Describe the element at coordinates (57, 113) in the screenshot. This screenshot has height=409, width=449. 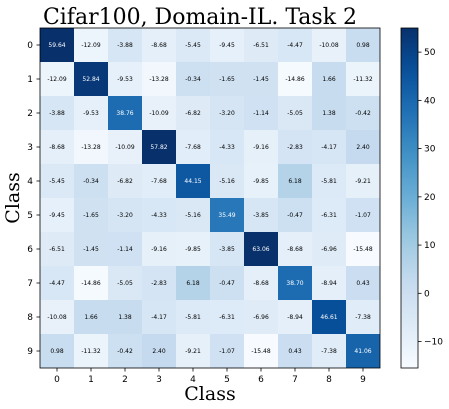
I see `heatmap-cell-label: -3.88` at that location.